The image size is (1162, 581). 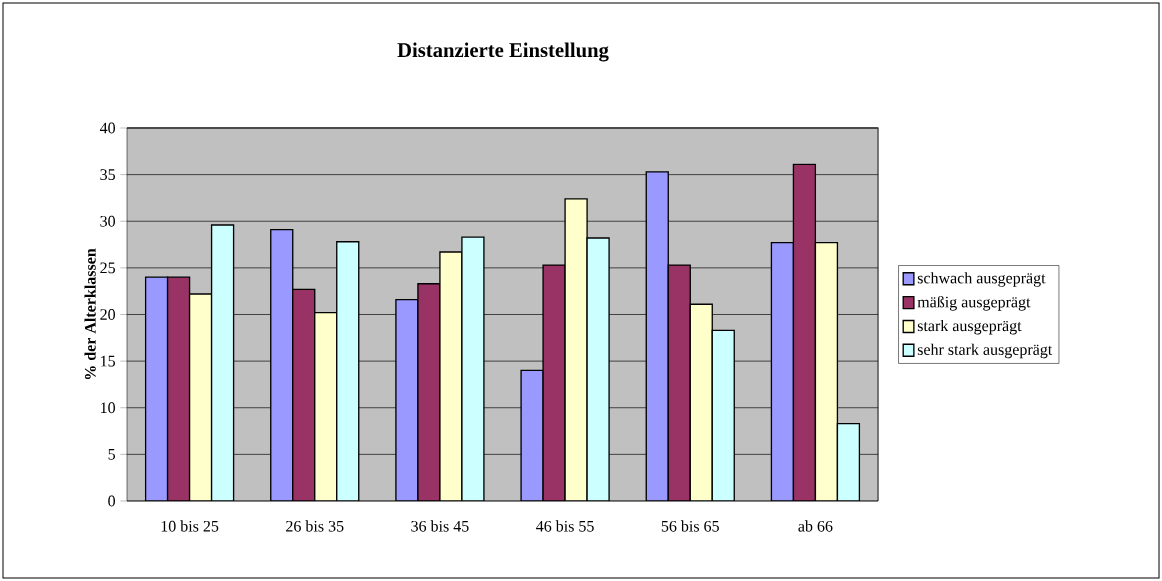 What do you see at coordinates (985, 351) in the screenshot?
I see `legend-label: sehr stark ausgeprägt` at bounding box center [985, 351].